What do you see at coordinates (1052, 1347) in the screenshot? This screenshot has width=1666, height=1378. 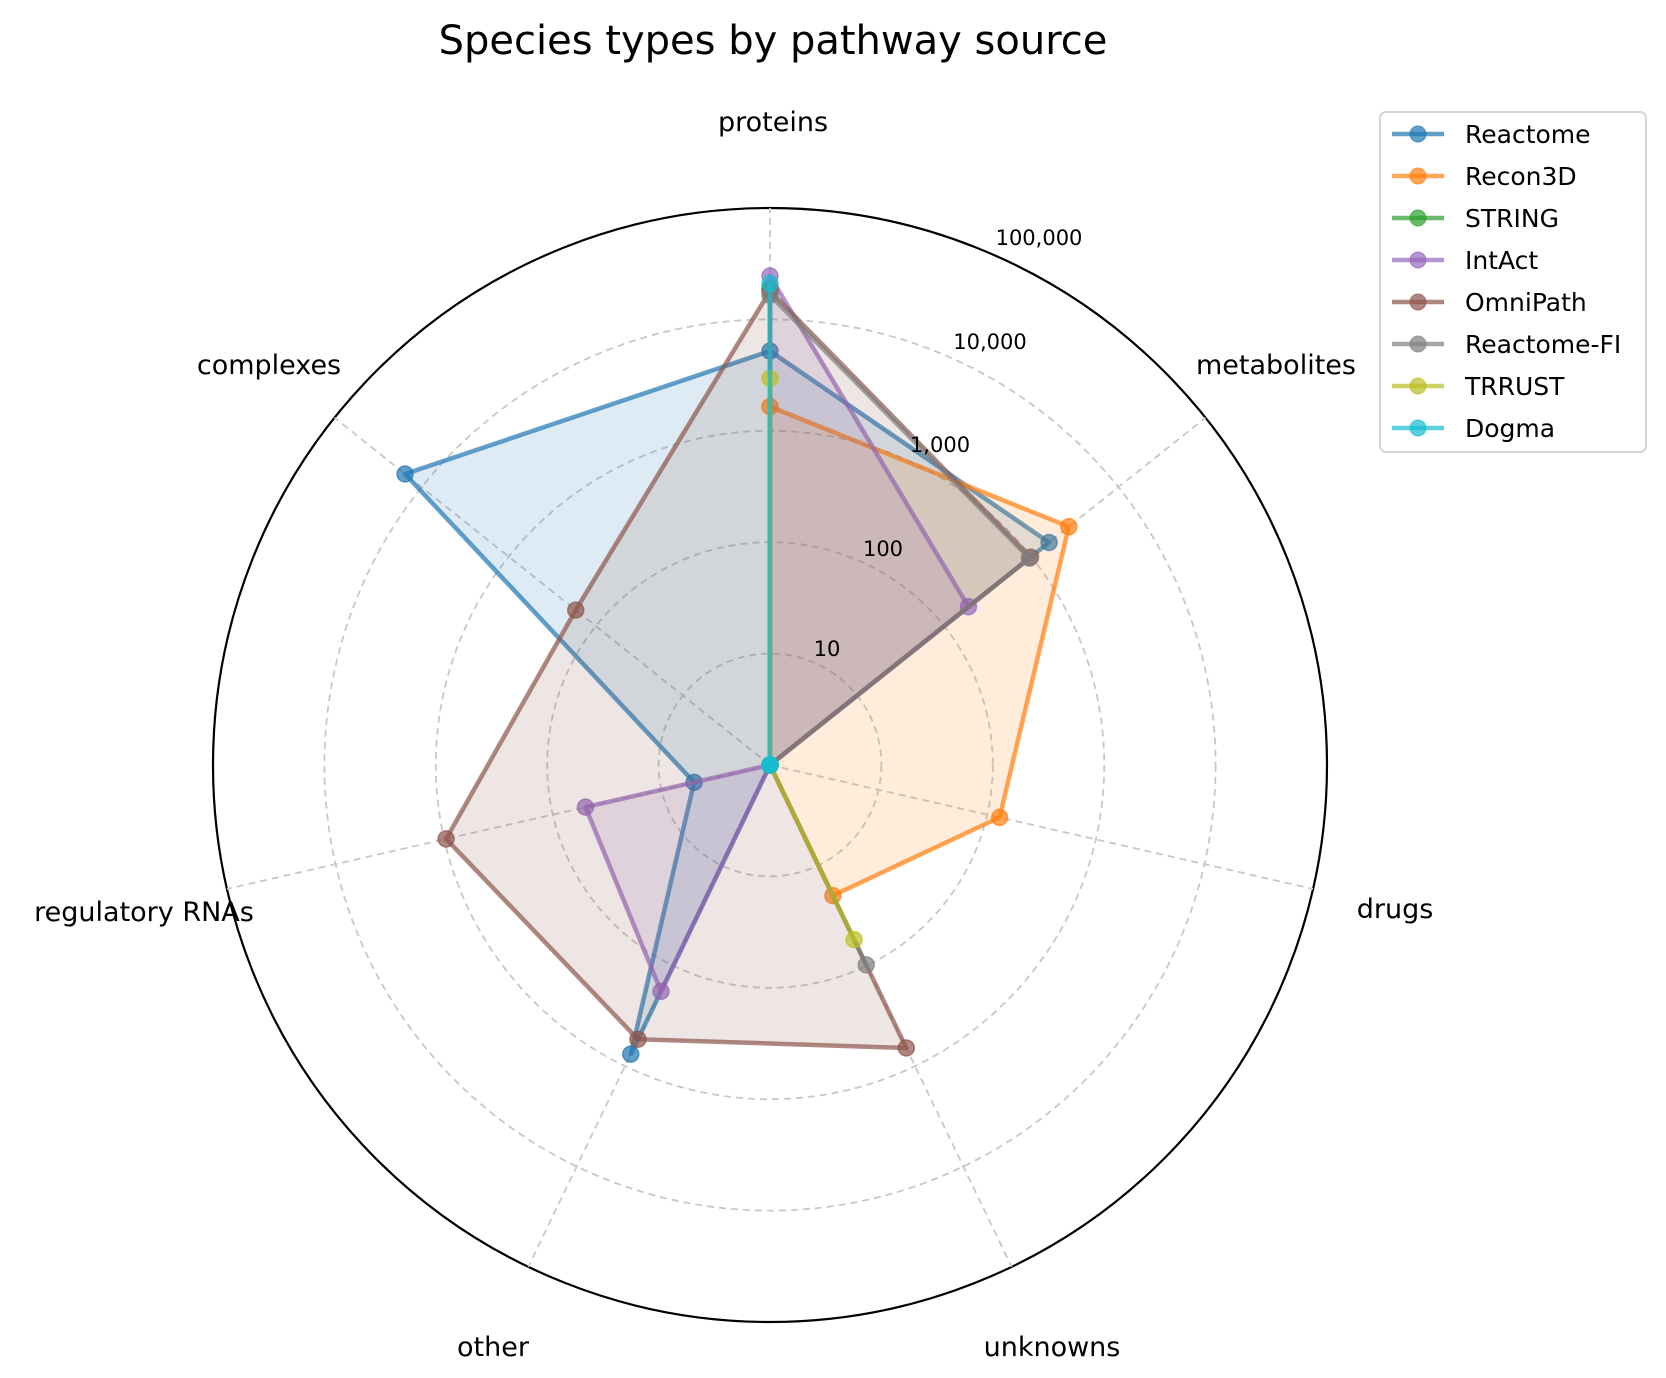 I see `axis-label: unknowns` at bounding box center [1052, 1347].